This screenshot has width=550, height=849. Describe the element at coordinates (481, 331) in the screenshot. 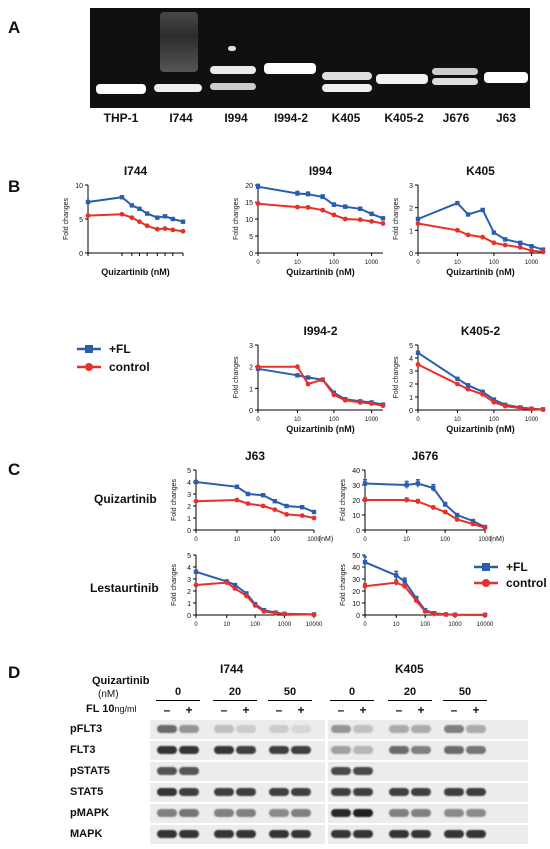

I see `chart-title: K405-2` at that location.